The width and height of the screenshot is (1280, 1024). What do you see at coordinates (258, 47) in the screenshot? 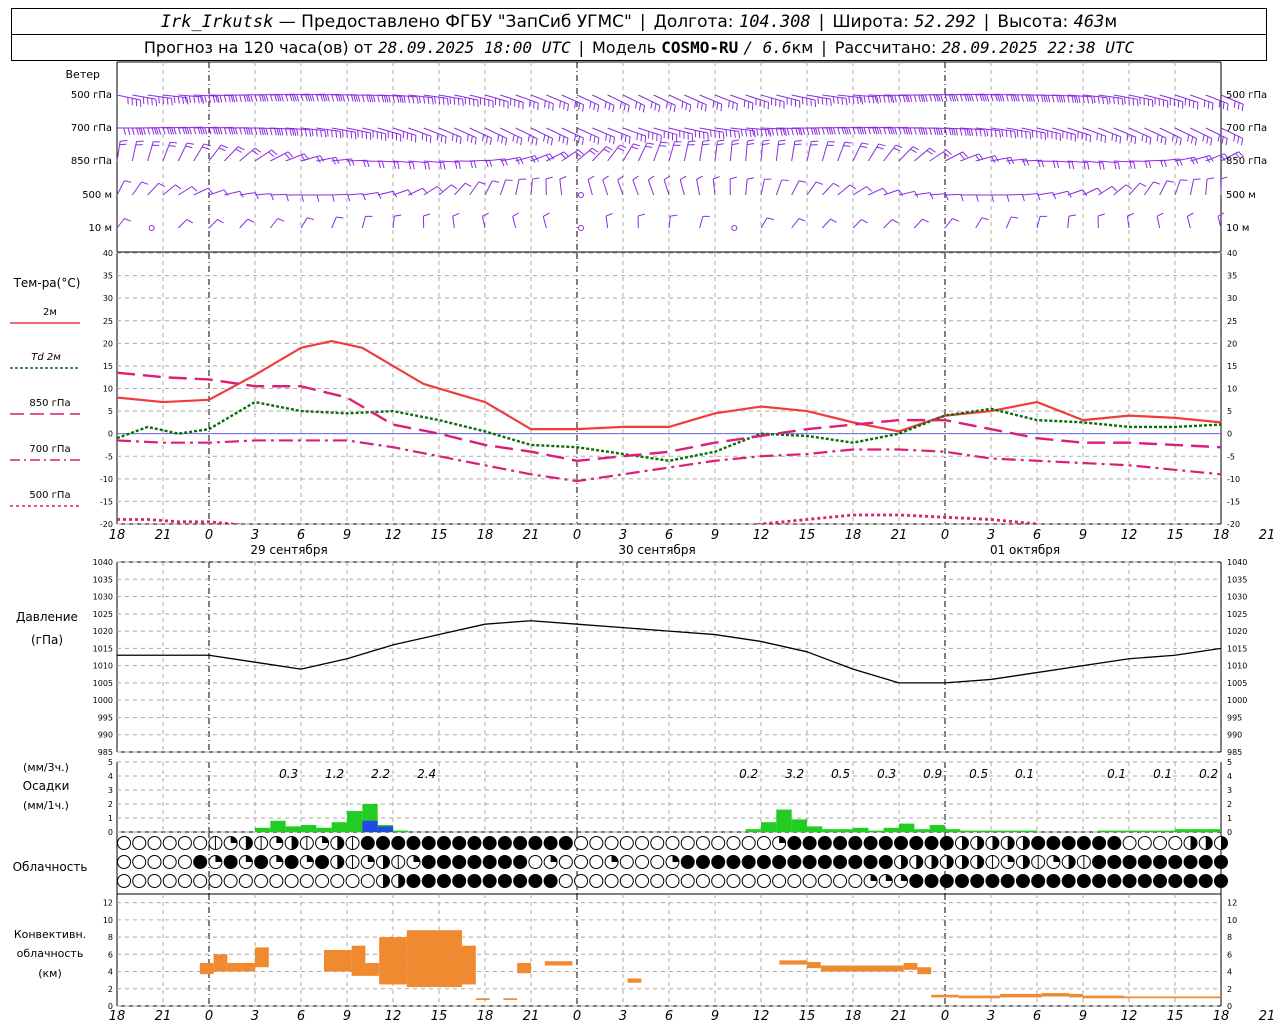
I see `forecast-label: Прогноз на 120 часа(ов) от` at bounding box center [258, 47].